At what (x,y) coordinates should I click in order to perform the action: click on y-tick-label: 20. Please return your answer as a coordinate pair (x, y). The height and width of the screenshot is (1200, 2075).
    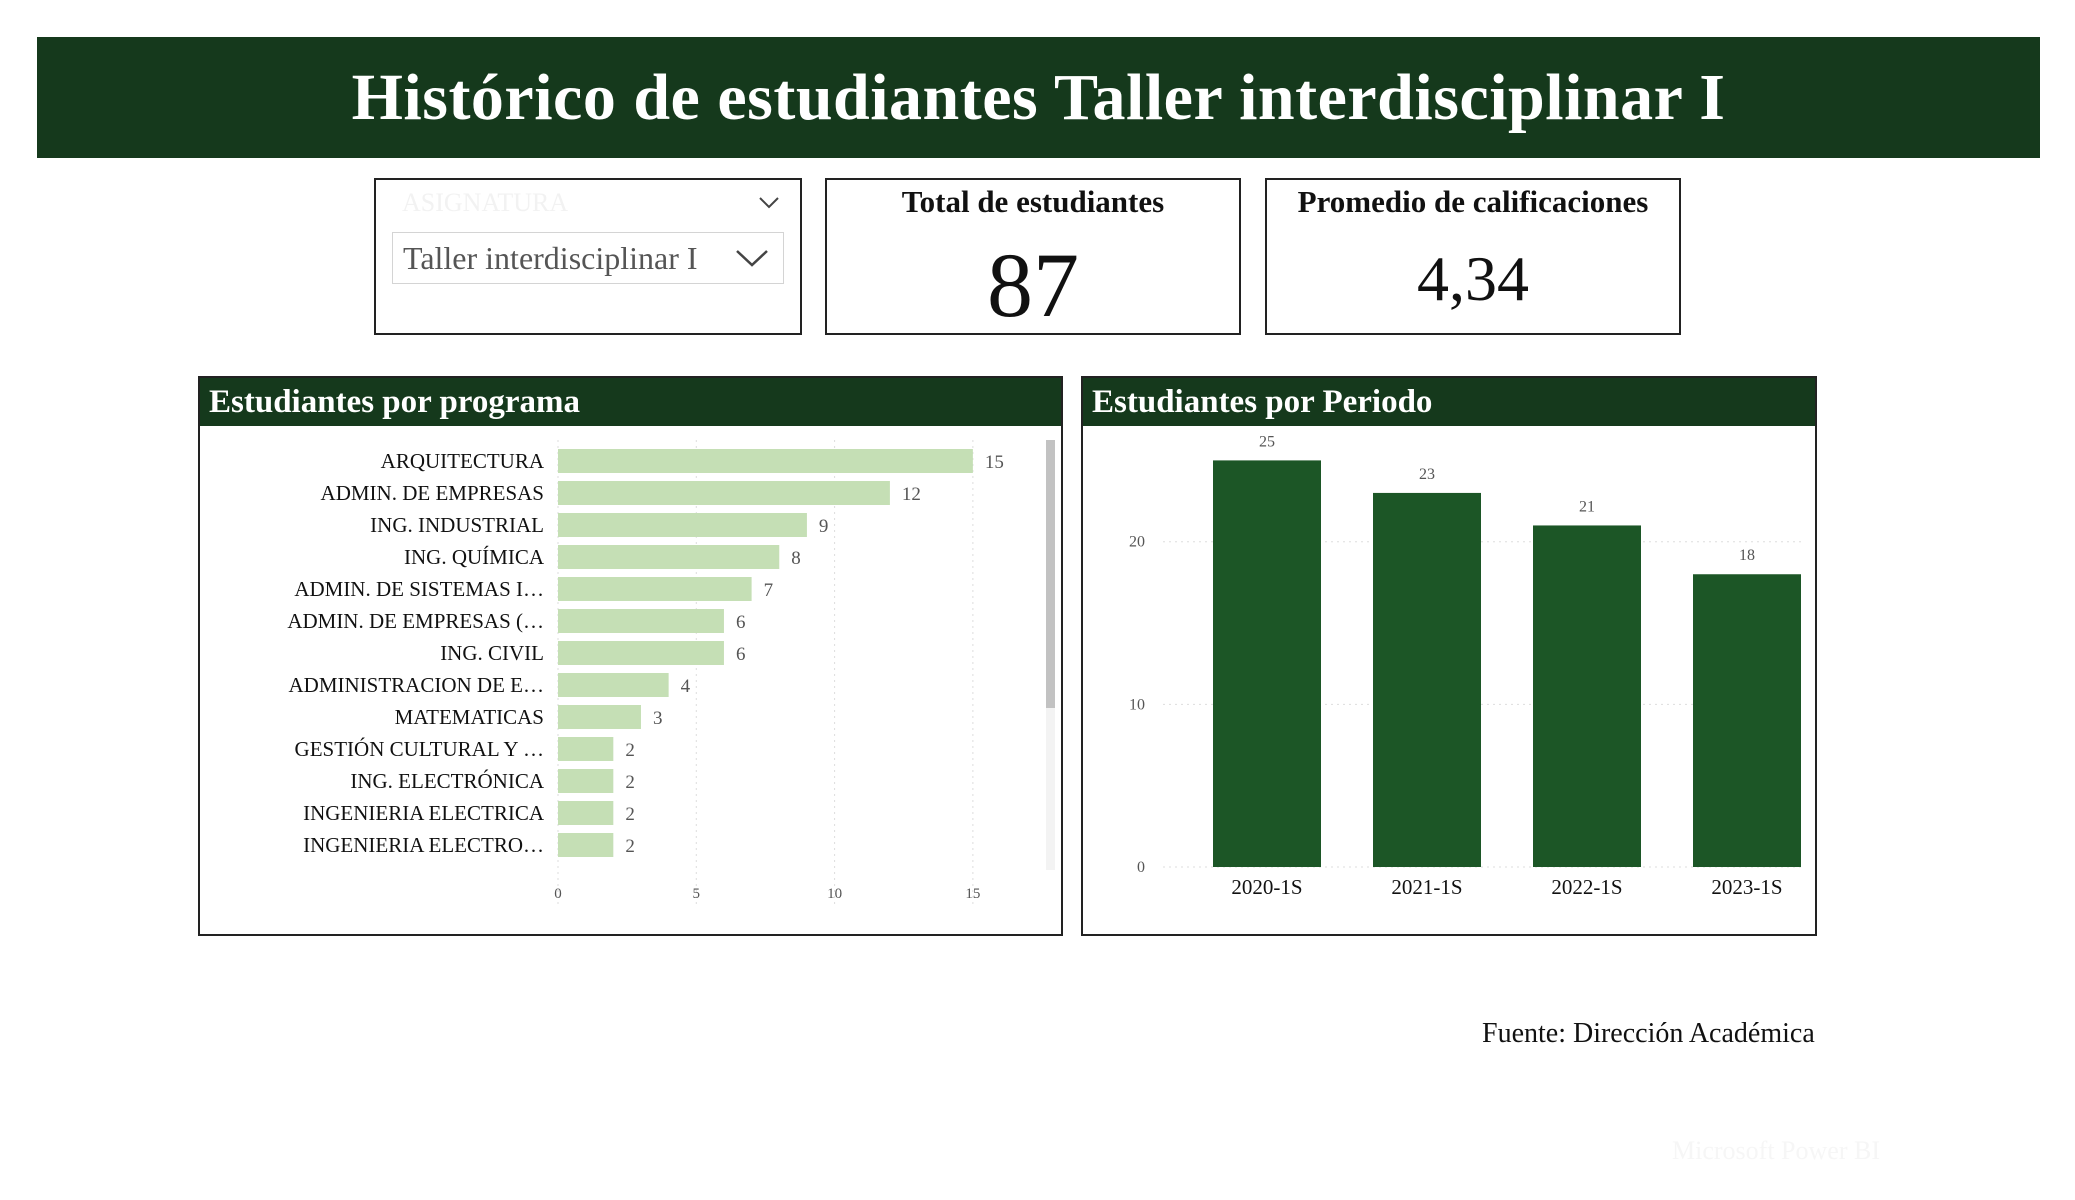
    Looking at the image, I should click on (1137, 542).